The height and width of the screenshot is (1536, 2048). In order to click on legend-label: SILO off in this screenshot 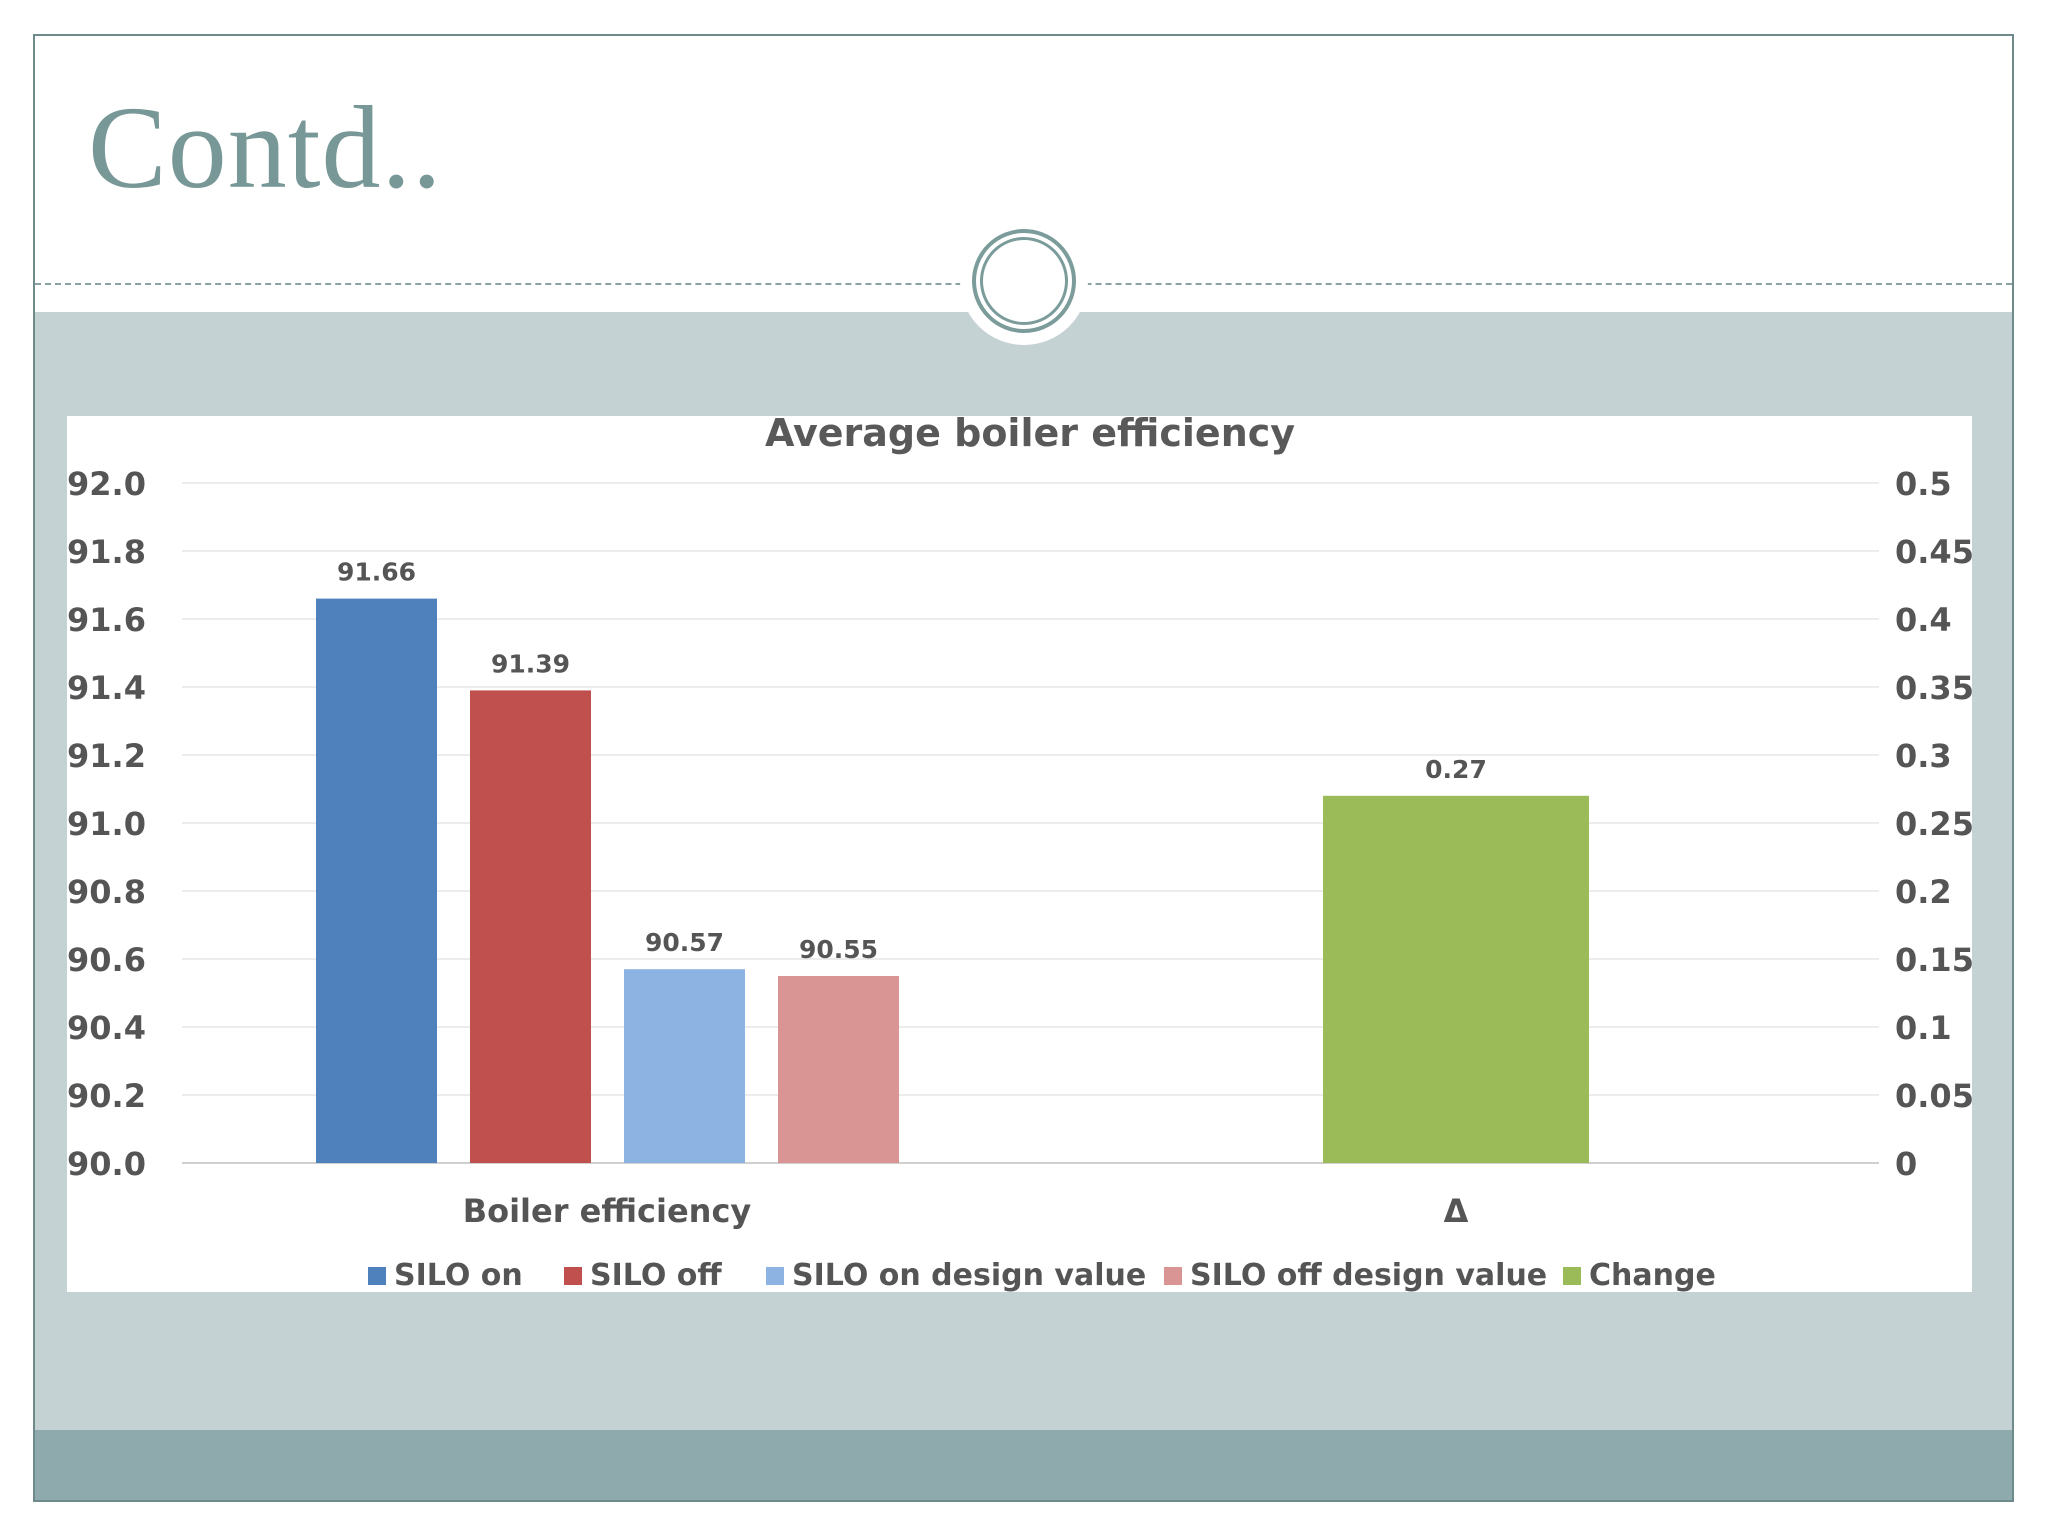, I will do `click(656, 1275)`.